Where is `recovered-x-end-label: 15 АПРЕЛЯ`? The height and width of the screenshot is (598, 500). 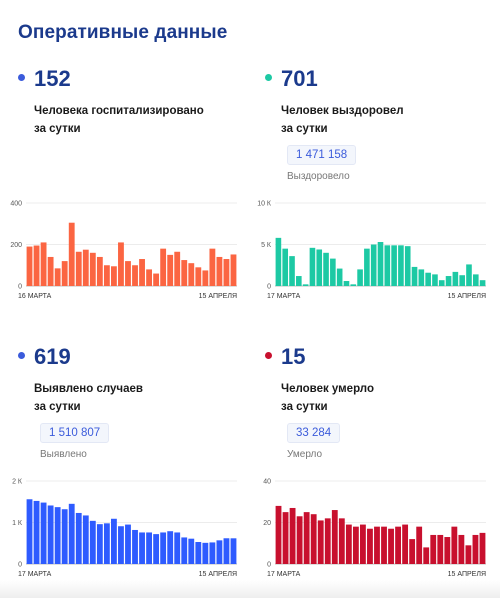
recovered-x-end-label: 15 АПРЕЛЯ is located at coordinates (467, 296).